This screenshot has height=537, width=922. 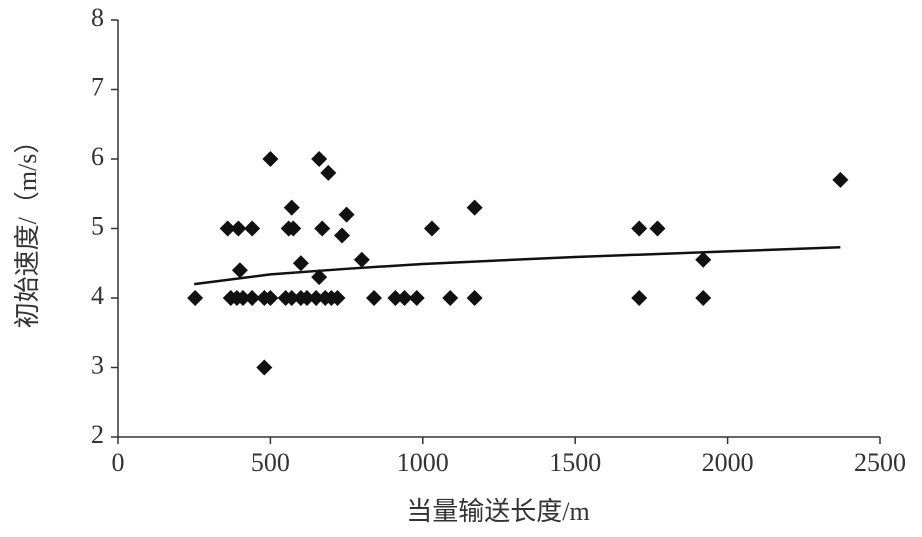 What do you see at coordinates (97, 156) in the screenshot?
I see `y-tick-label: 6` at bounding box center [97, 156].